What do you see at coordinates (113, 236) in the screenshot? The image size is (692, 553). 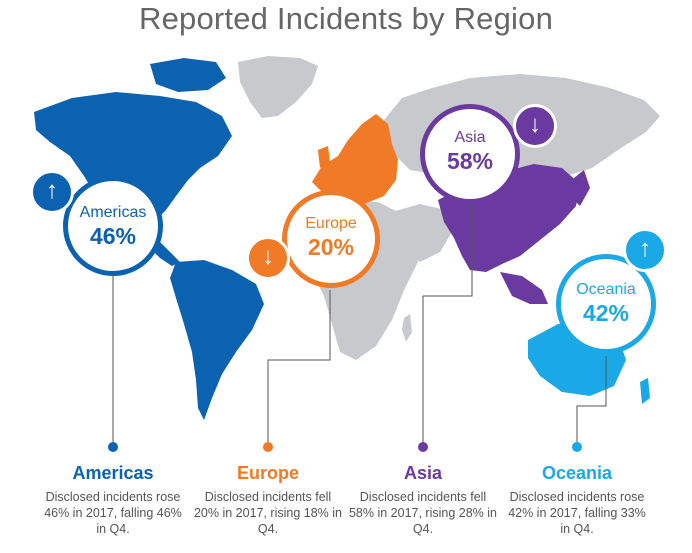 I see `americas-callout-percent: 46%` at bounding box center [113, 236].